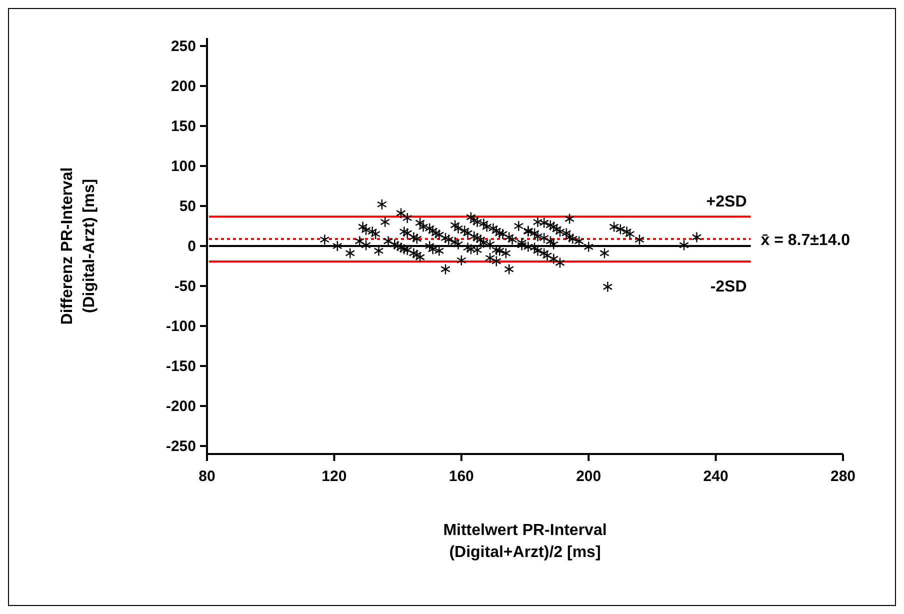 The width and height of the screenshot is (904, 614). Describe the element at coordinates (187, 206) in the screenshot. I see `y-tick-label: 50` at that location.